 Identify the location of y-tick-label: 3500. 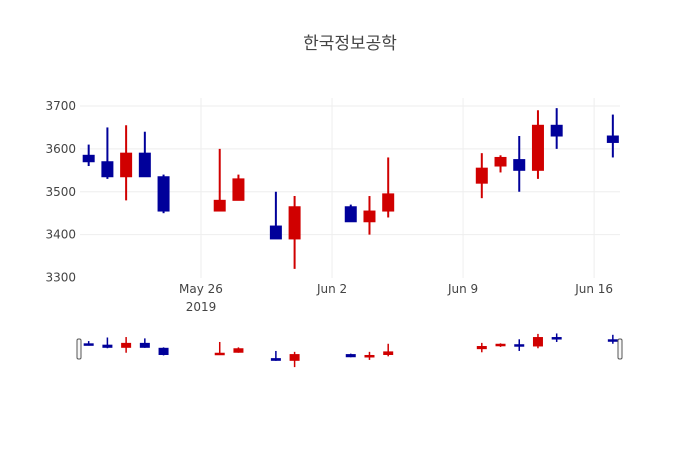
(60, 192).